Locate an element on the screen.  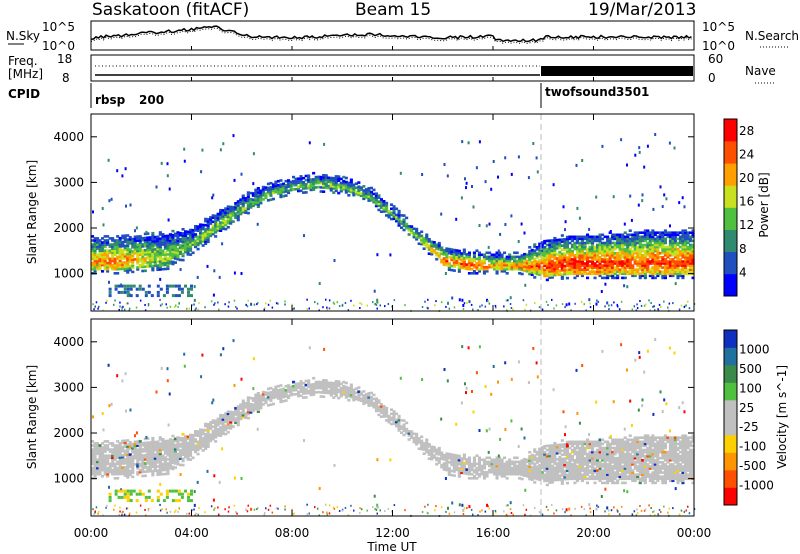
cpid-label: CPID is located at coordinates (24, 94).